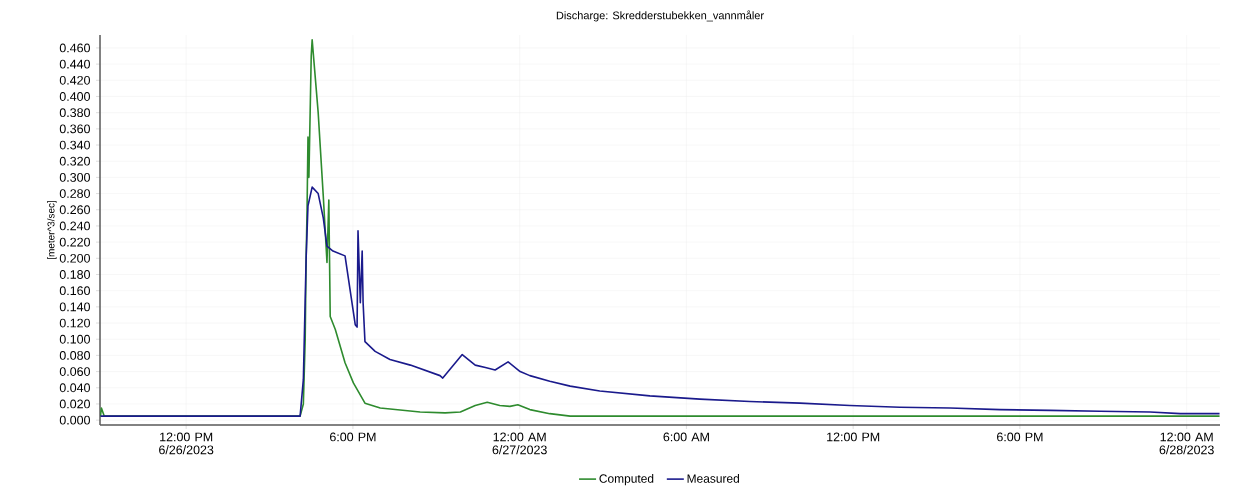  Describe the element at coordinates (74, 96) in the screenshot. I see `y-tick-label: 0.400` at that location.